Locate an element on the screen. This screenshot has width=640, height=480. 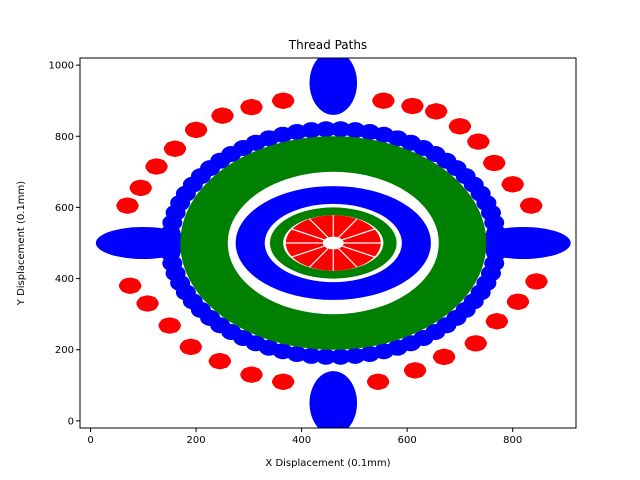
y-tick-label-0: 0 is located at coordinates (71, 421).